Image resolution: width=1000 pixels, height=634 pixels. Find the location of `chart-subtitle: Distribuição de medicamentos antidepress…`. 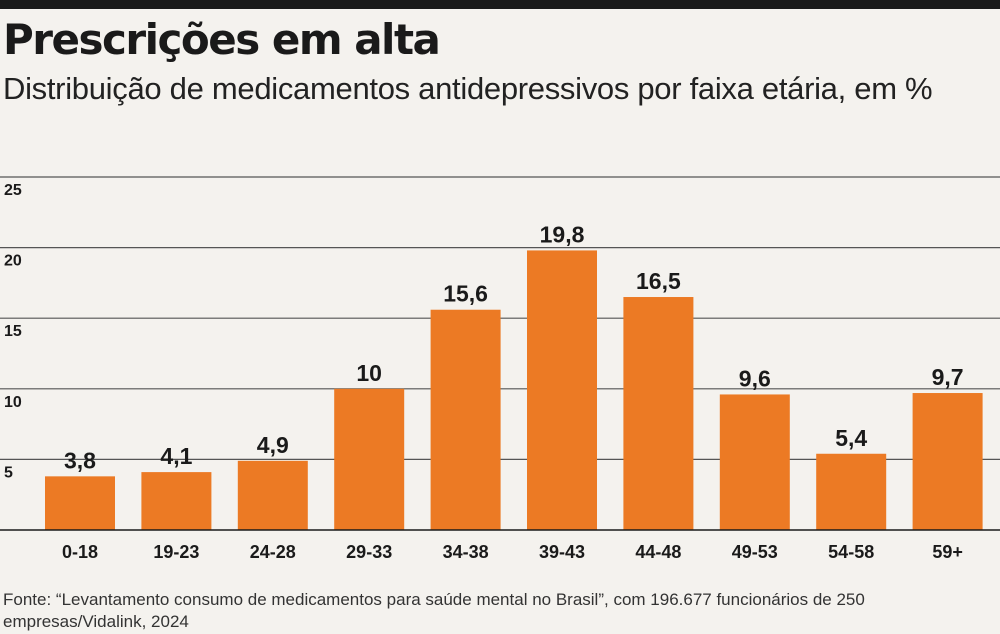

chart-subtitle: Distribuição de medicamentos antidepress… is located at coordinates (468, 88).